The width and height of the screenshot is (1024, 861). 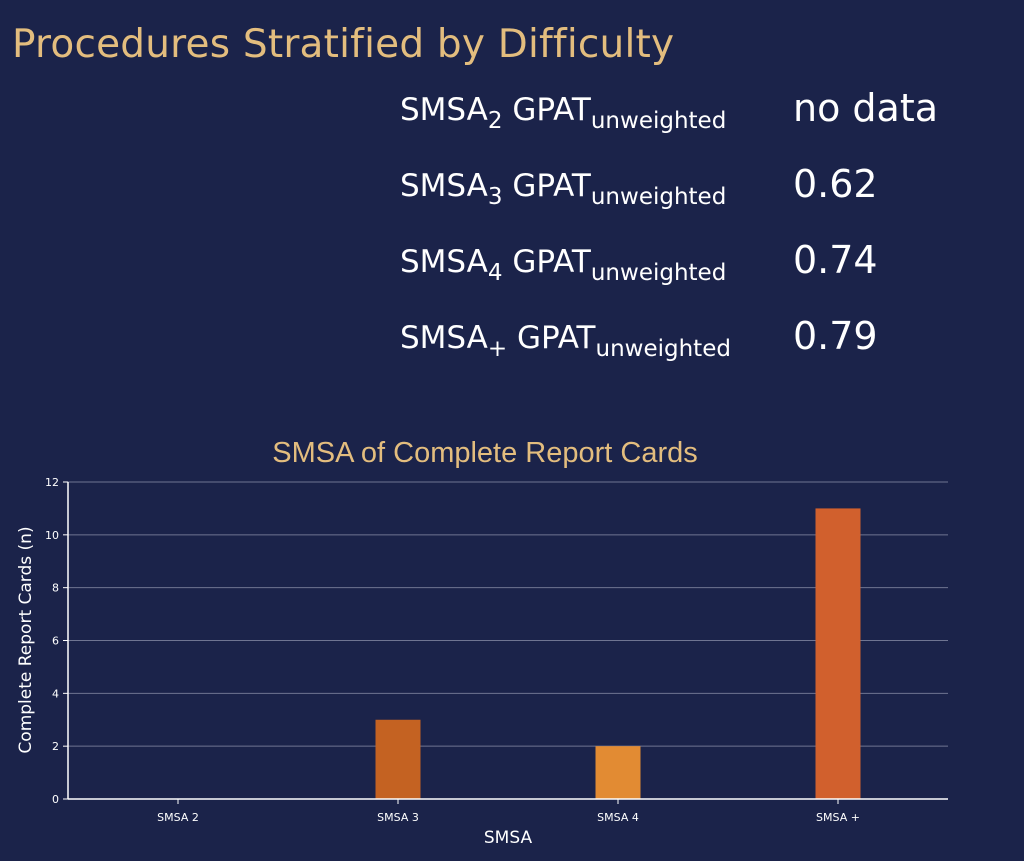 What do you see at coordinates (55, 693) in the screenshot?
I see `y-tick-label: 4` at bounding box center [55, 693].